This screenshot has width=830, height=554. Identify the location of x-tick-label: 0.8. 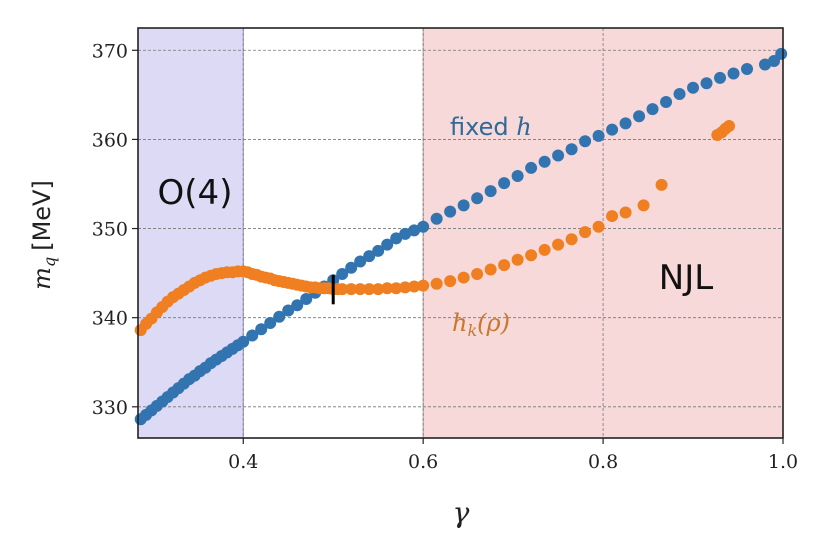
(603, 462).